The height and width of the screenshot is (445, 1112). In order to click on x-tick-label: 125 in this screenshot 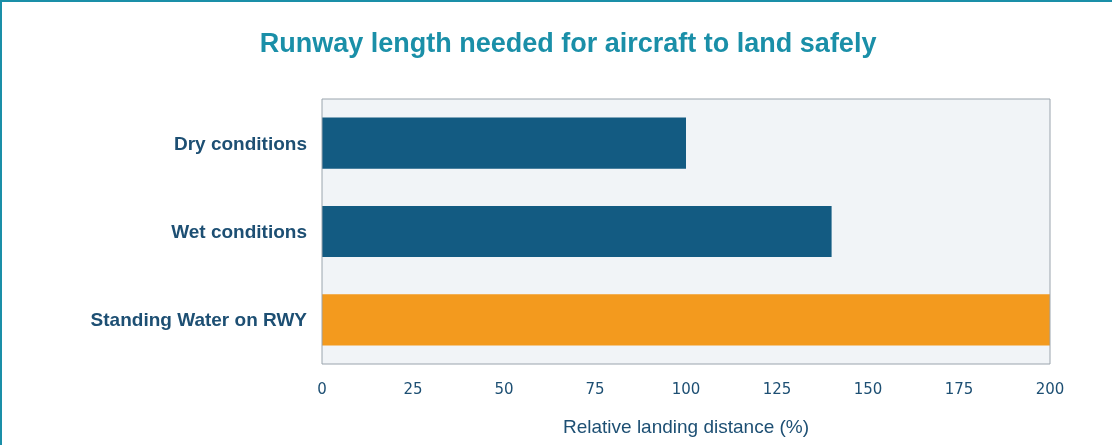, I will do `click(777, 389)`.